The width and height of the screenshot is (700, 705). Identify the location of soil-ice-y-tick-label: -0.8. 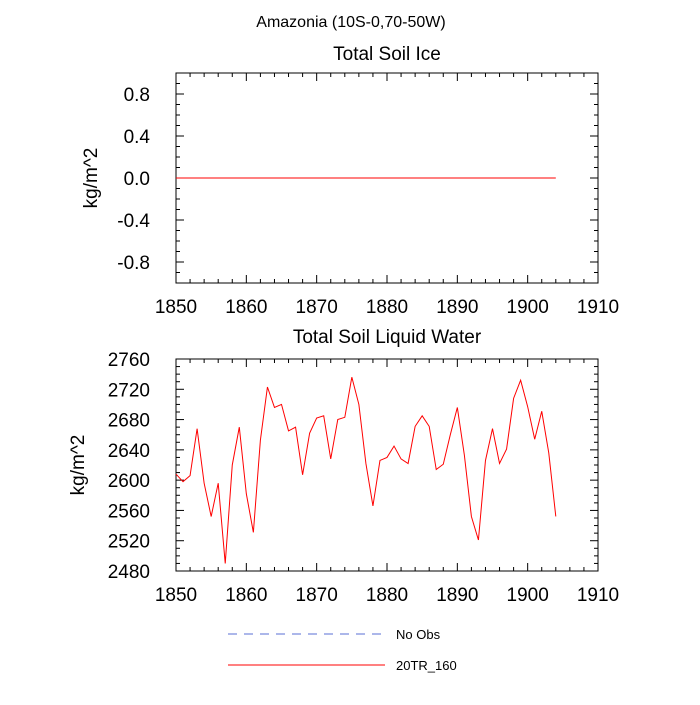
(133, 263).